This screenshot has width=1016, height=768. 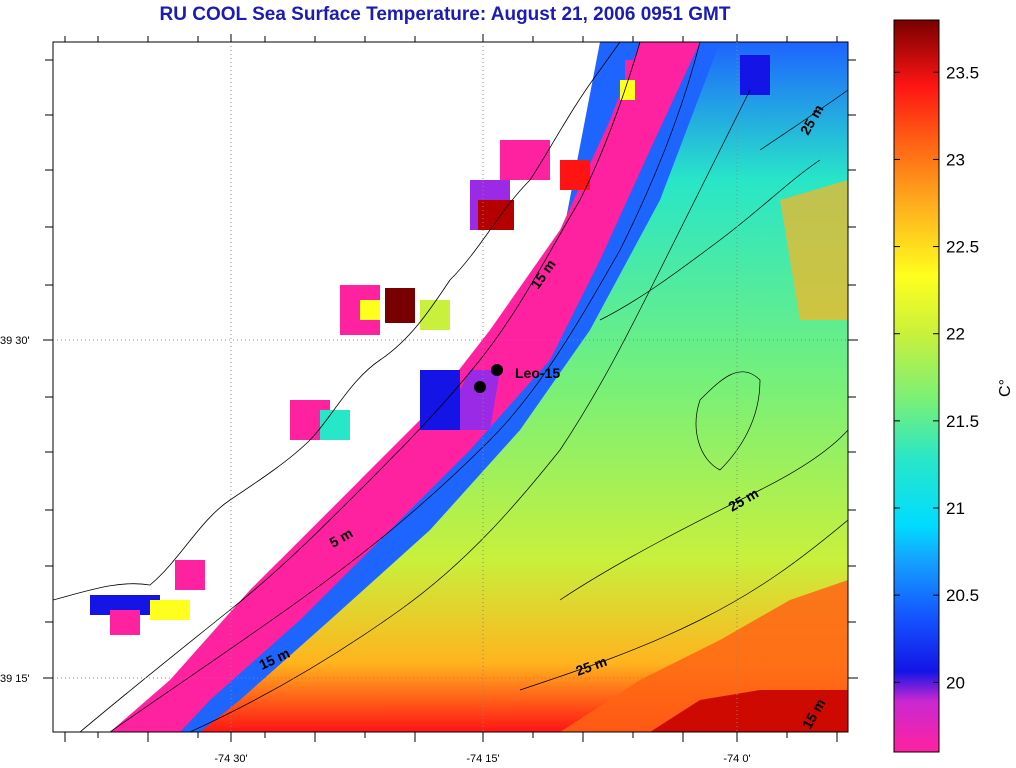 What do you see at coordinates (537, 373) in the screenshot?
I see `station-label: Leo-15` at bounding box center [537, 373].